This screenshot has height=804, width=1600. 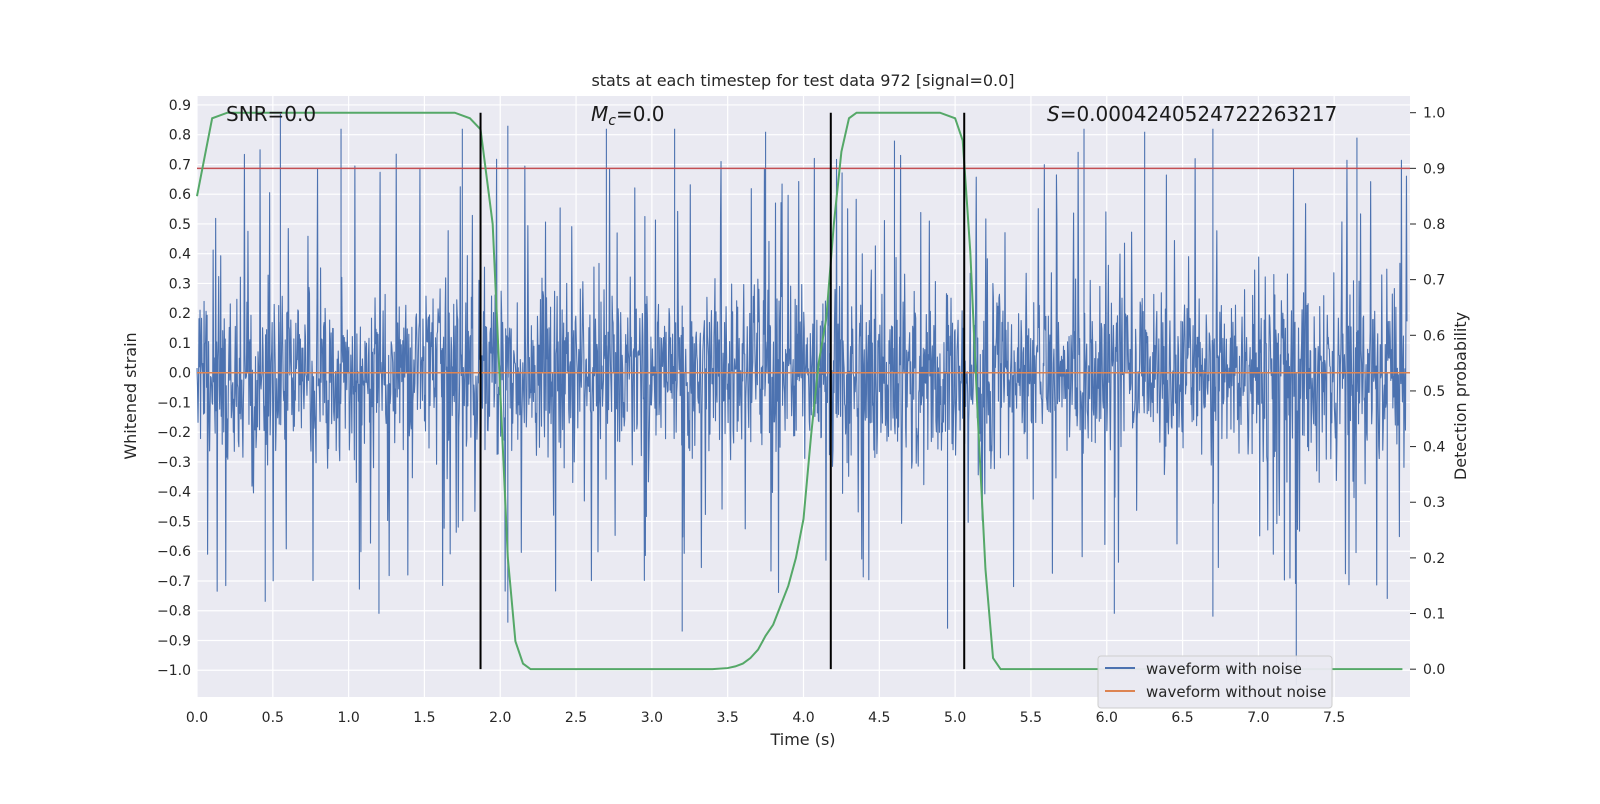 I want to click on x-tick-label: 0.0, so click(x=197, y=718).